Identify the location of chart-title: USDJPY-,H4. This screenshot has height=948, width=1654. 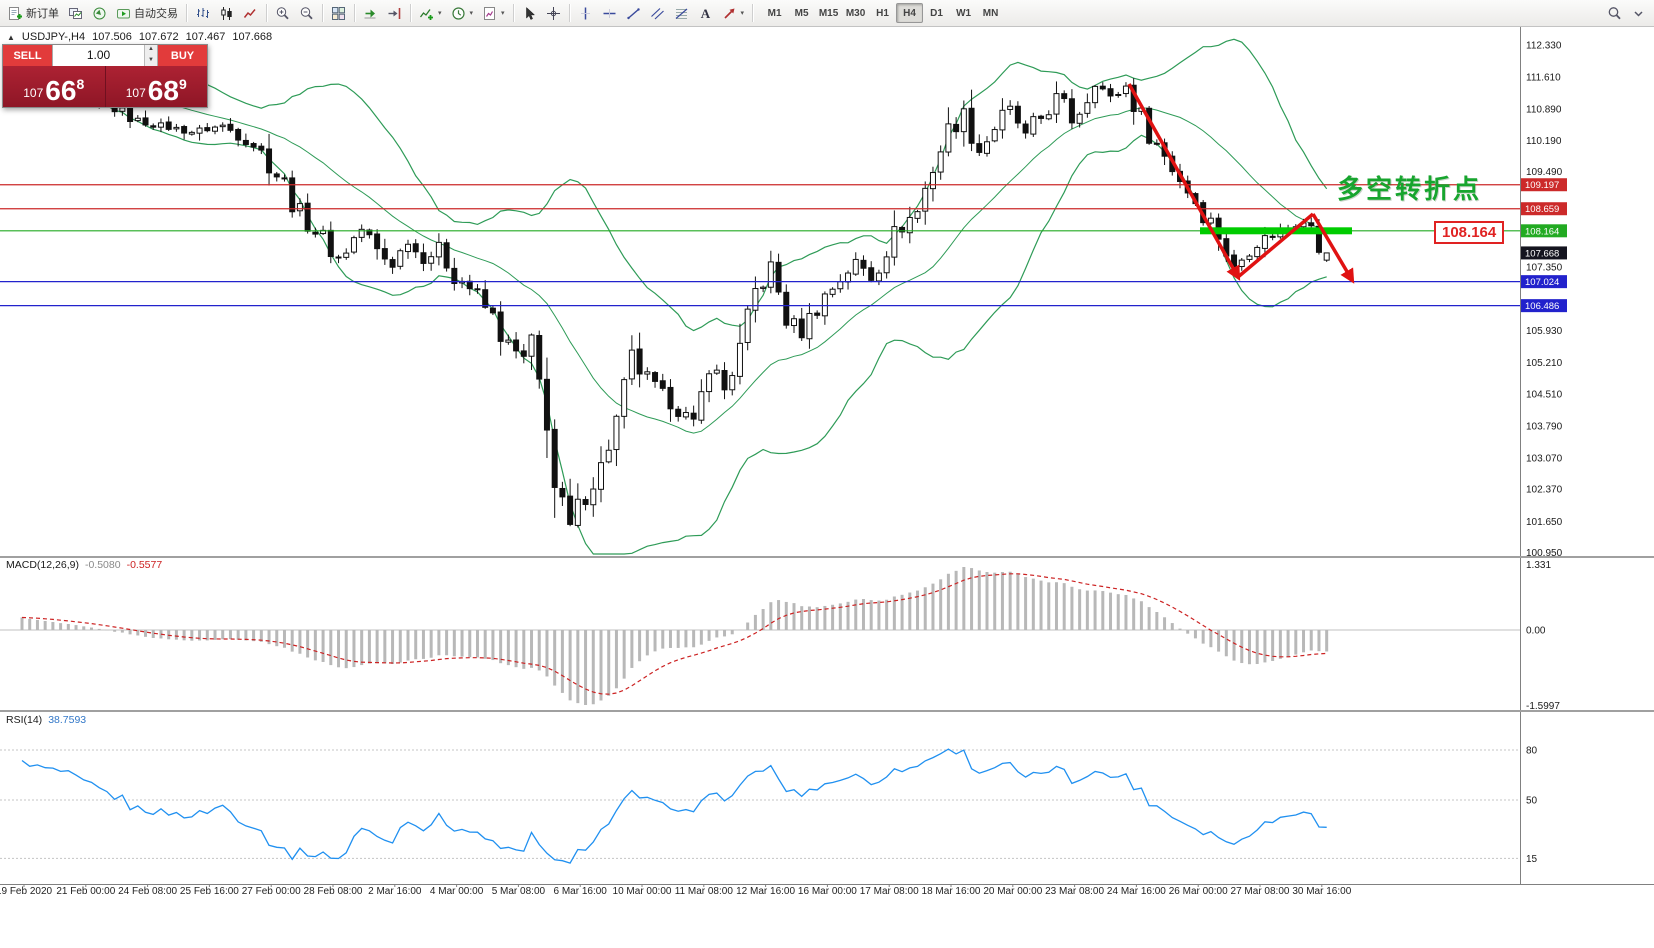
(53, 37).